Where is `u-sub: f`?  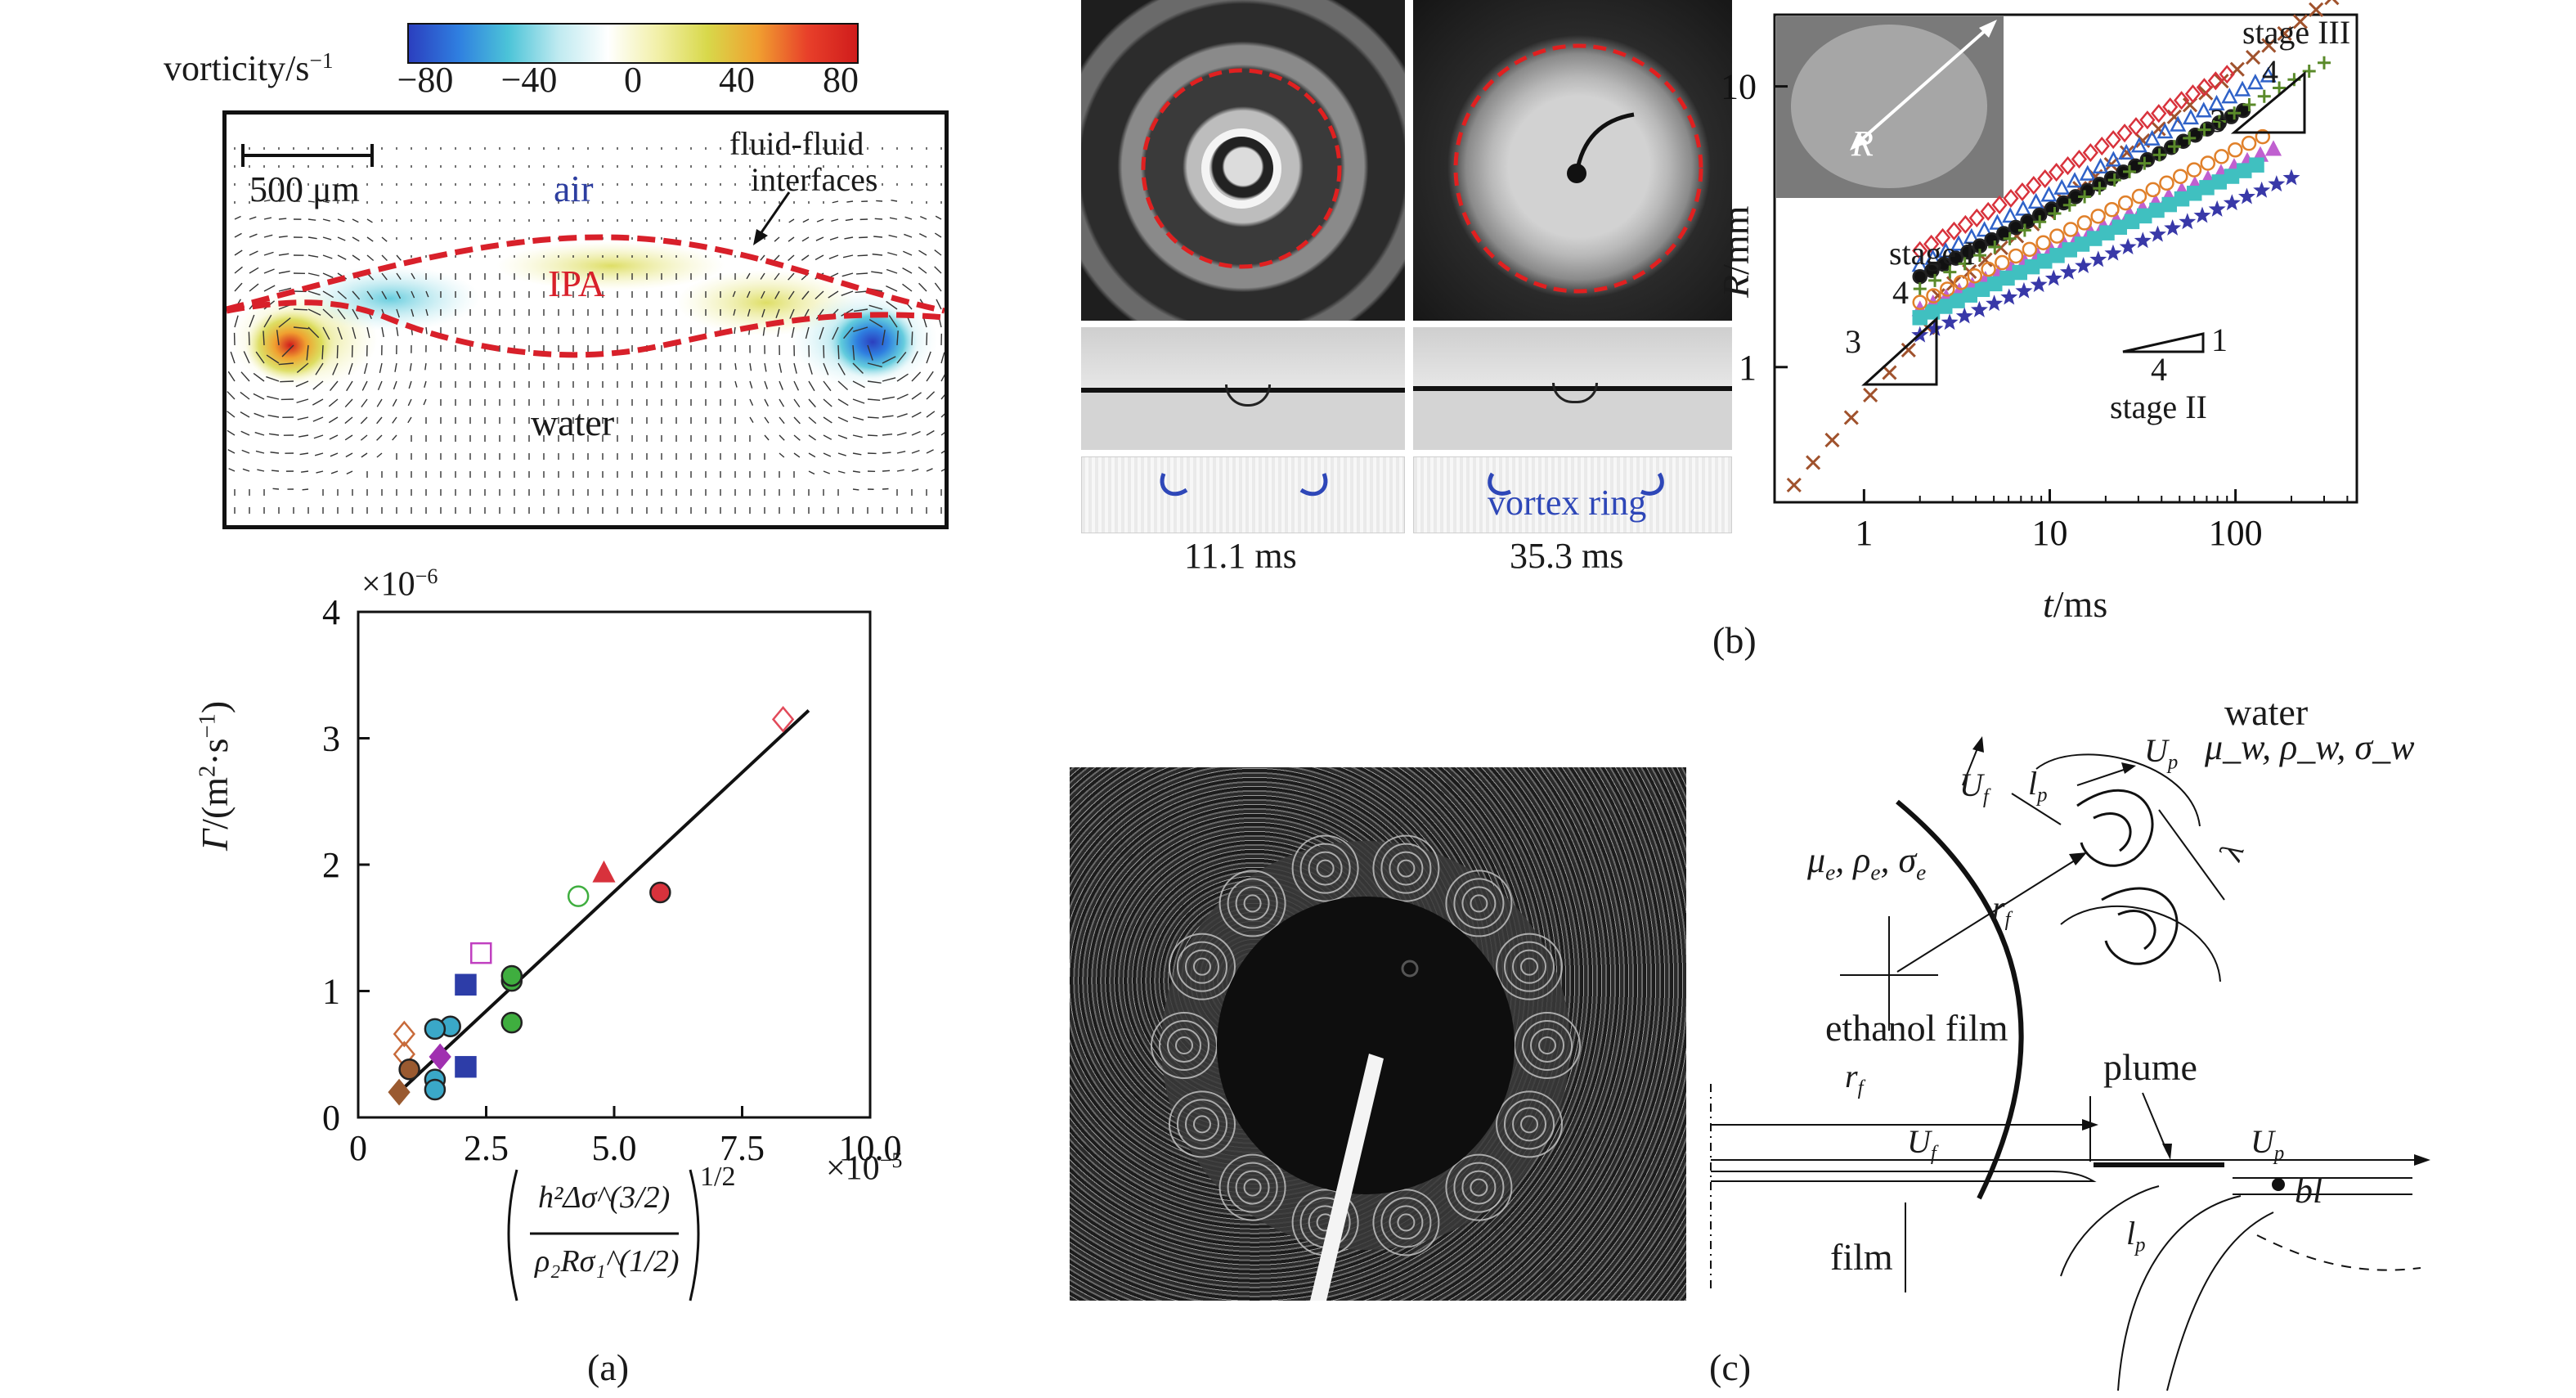
u-sub: f is located at coordinates (1933, 1153).